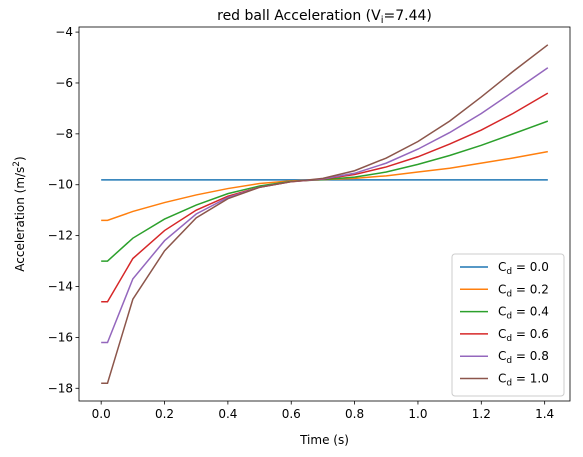  I want to click on legend-label: Cd = 0.2, so click(523, 290).